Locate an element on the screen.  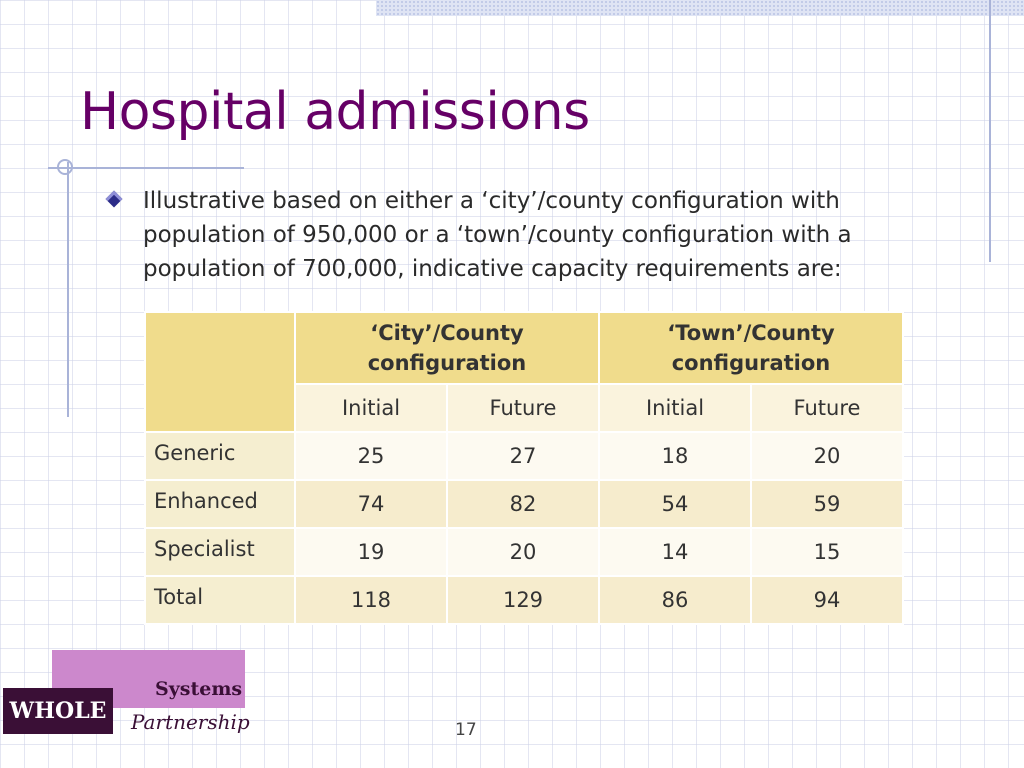
sub-header-city-future: Future is located at coordinates (523, 408).